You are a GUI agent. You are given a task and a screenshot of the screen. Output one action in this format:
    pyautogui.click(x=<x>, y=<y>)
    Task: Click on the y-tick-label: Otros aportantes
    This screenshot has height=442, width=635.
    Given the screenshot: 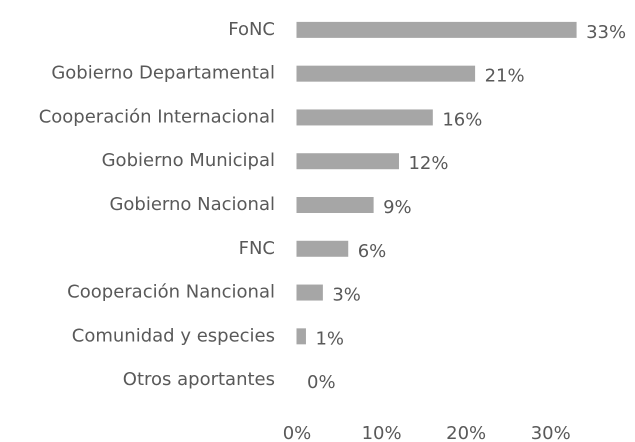 What is the action you would take?
    pyautogui.click(x=199, y=379)
    